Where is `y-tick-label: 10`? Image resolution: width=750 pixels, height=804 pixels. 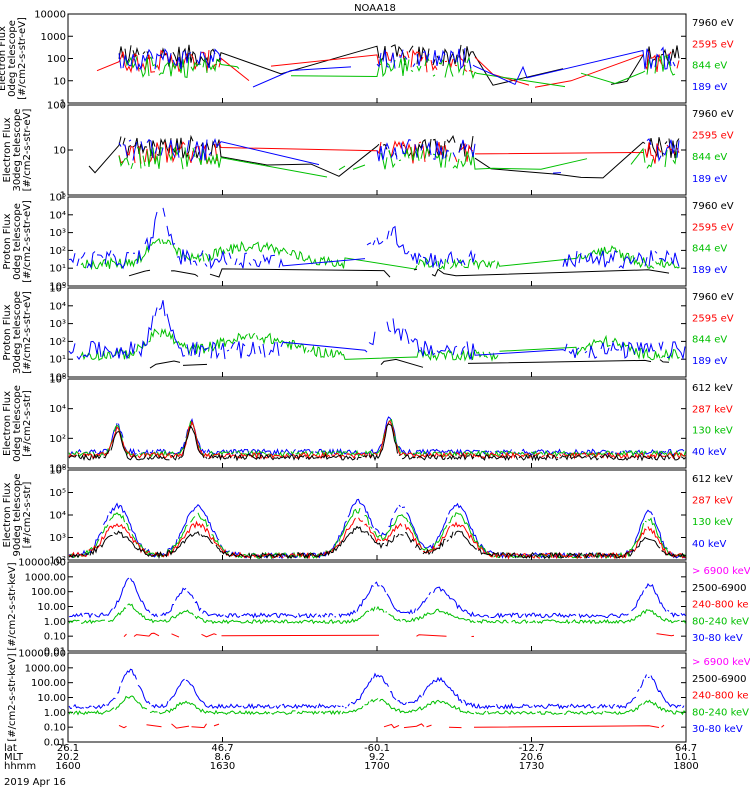 y-tick-label: 10 is located at coordinates (59, 81).